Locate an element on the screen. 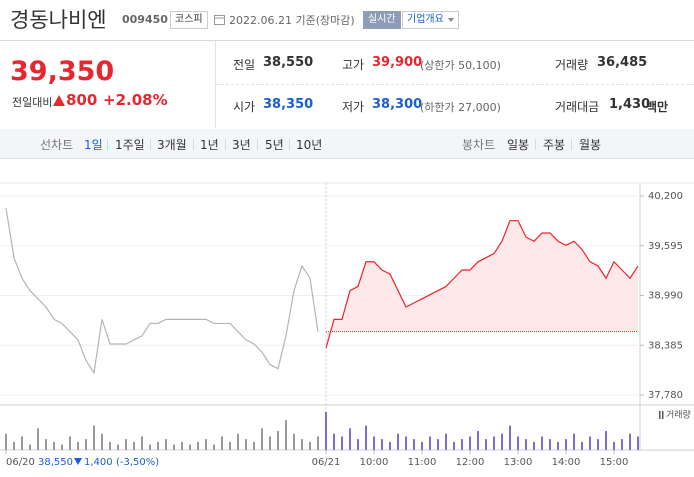 The height and width of the screenshot is (477, 694). stat-label: 저가 is located at coordinates (353, 107).